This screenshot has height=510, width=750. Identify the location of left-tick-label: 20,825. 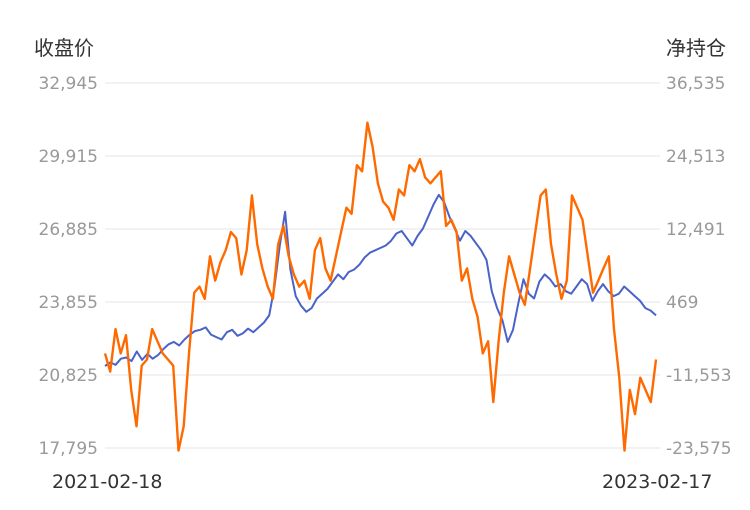
(68, 376).